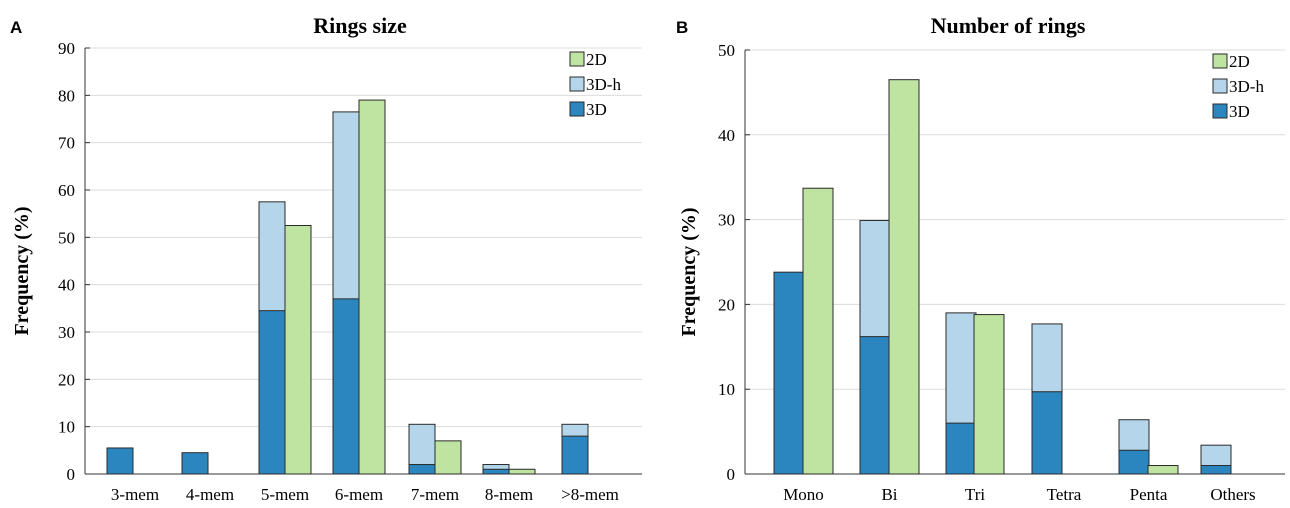 The image size is (1290, 508). I want to click on x-tick-label: Others, so click(1232, 494).